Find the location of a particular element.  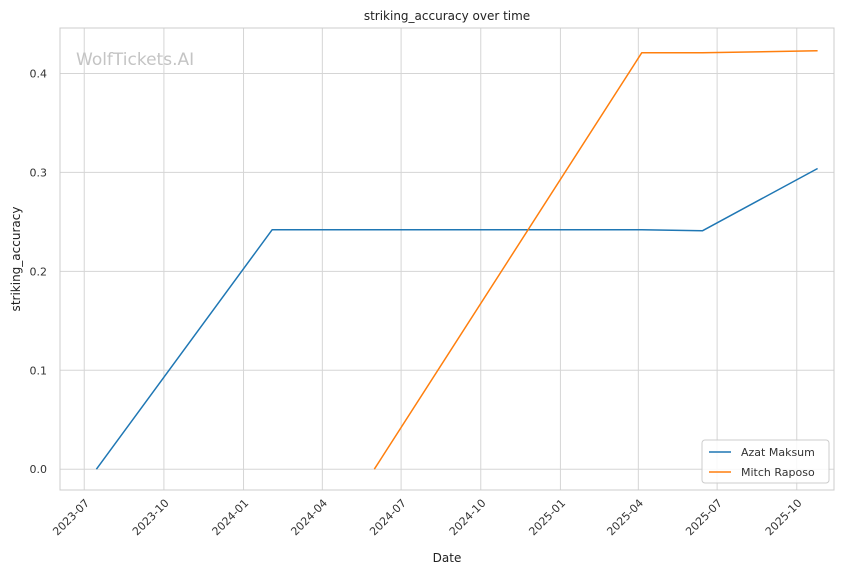

y-tick-label: 0.2 is located at coordinates (39, 271).